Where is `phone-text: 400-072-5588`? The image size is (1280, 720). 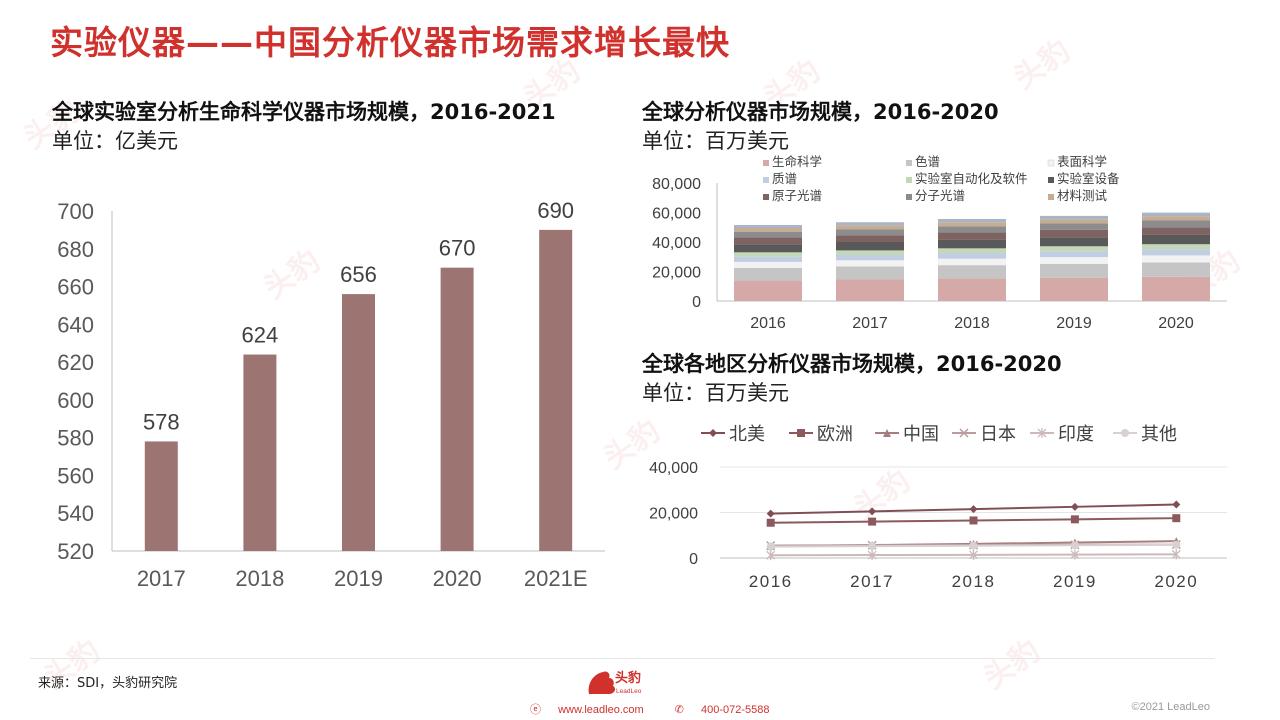
phone-text: 400-072-5588 is located at coordinates (735, 710).